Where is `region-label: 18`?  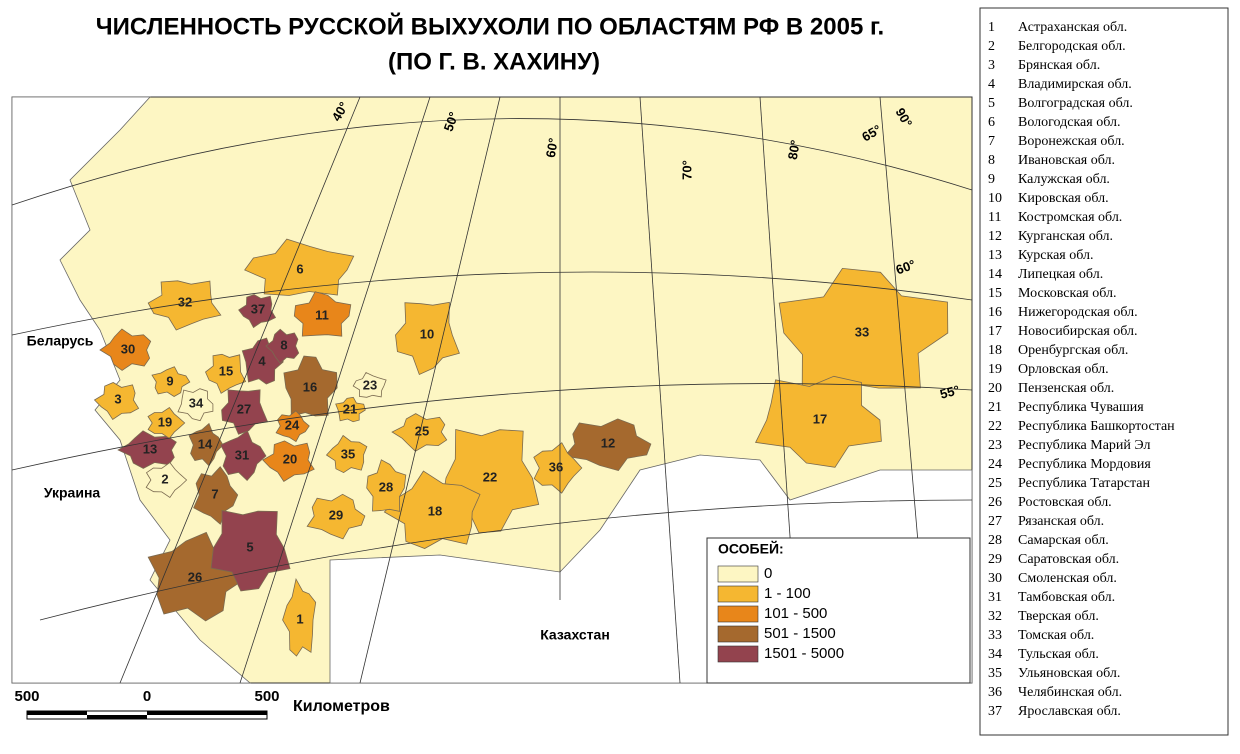 region-label: 18 is located at coordinates (435, 510).